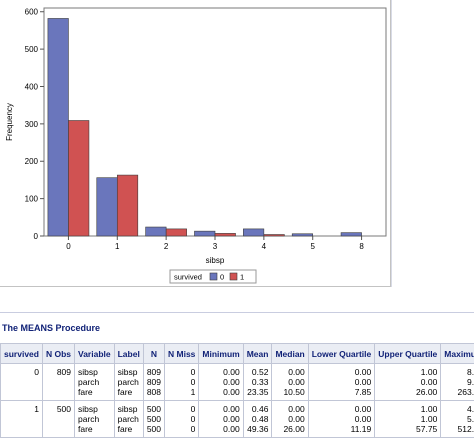  What do you see at coordinates (457, 431) in the screenshot?
I see `cell-maximum: 512.33` at bounding box center [457, 431].